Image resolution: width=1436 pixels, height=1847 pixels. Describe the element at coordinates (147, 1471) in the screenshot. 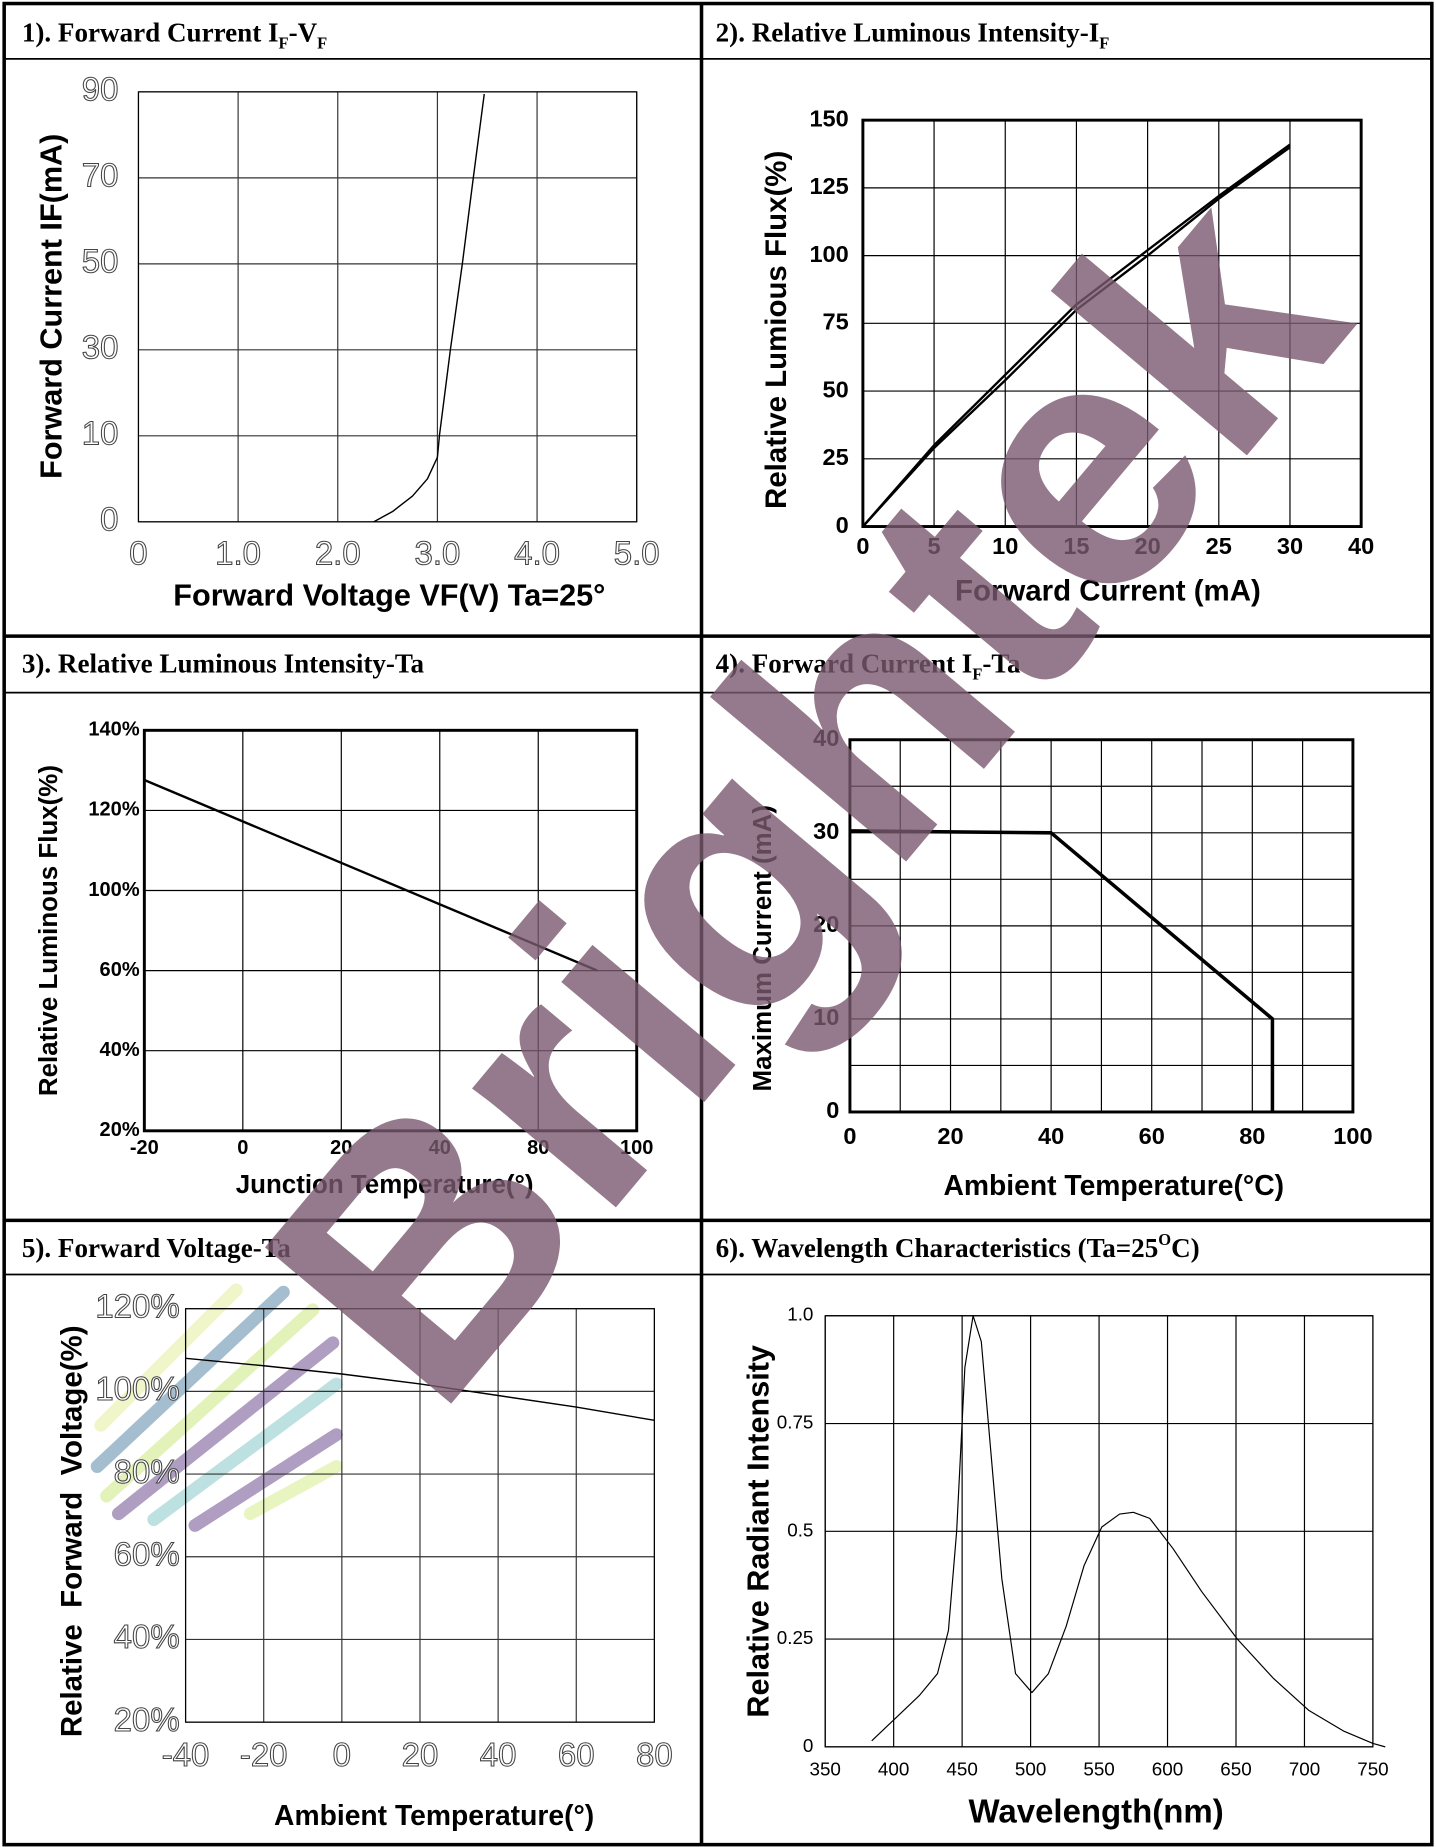

I see `y-tick-label: 80%` at that location.